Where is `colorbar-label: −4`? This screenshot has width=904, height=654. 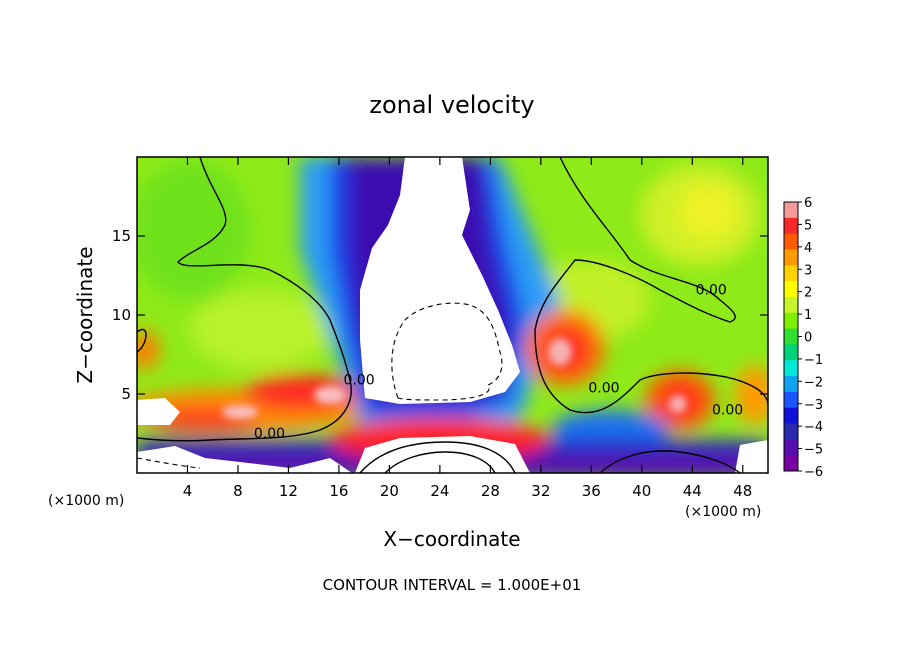
colorbar-label: −4 is located at coordinates (813, 427).